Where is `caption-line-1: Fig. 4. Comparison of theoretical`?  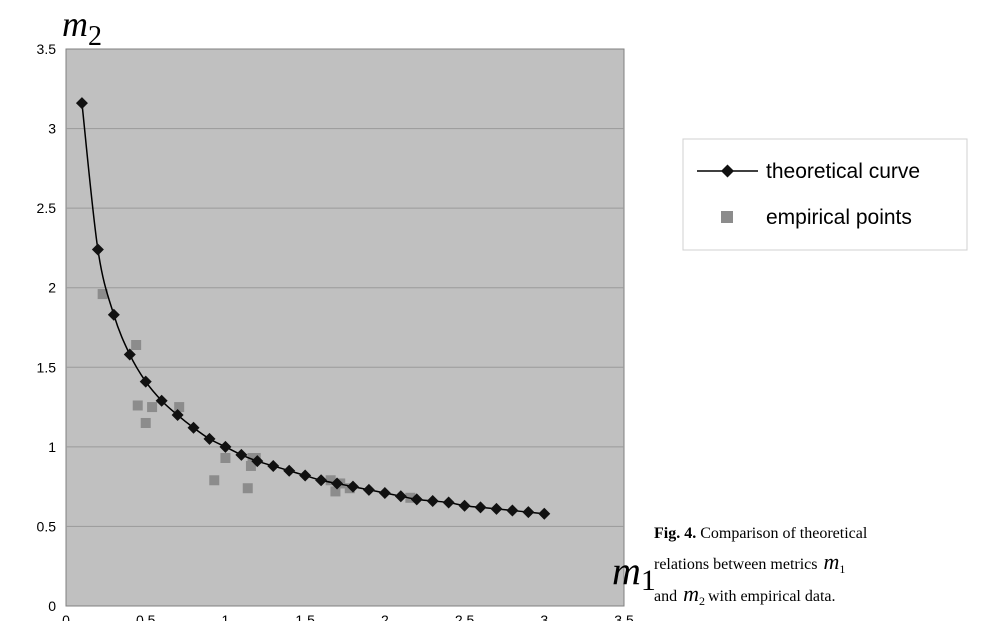
caption-line-1: Fig. 4. Comparison of theoretical is located at coordinates (761, 533).